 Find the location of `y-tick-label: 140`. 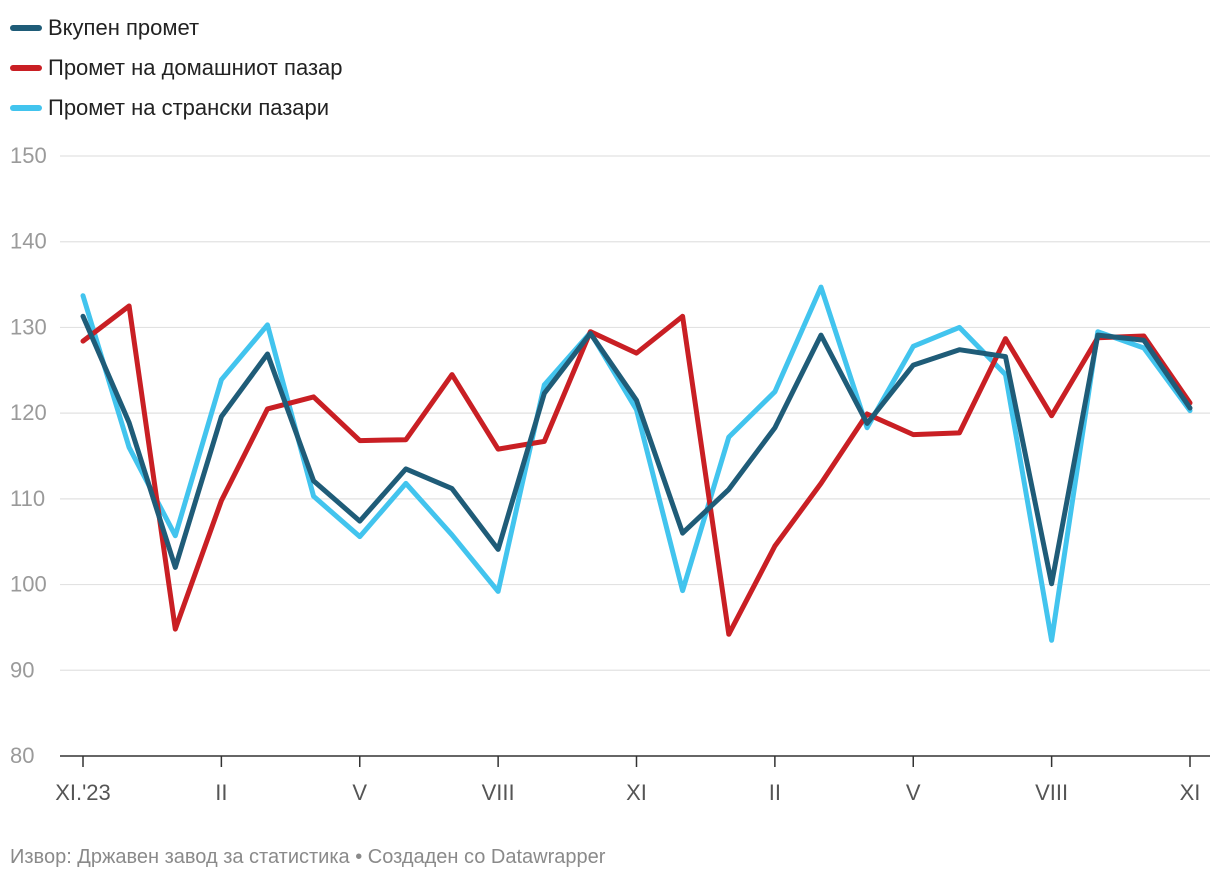

y-tick-label: 140 is located at coordinates (28, 241).